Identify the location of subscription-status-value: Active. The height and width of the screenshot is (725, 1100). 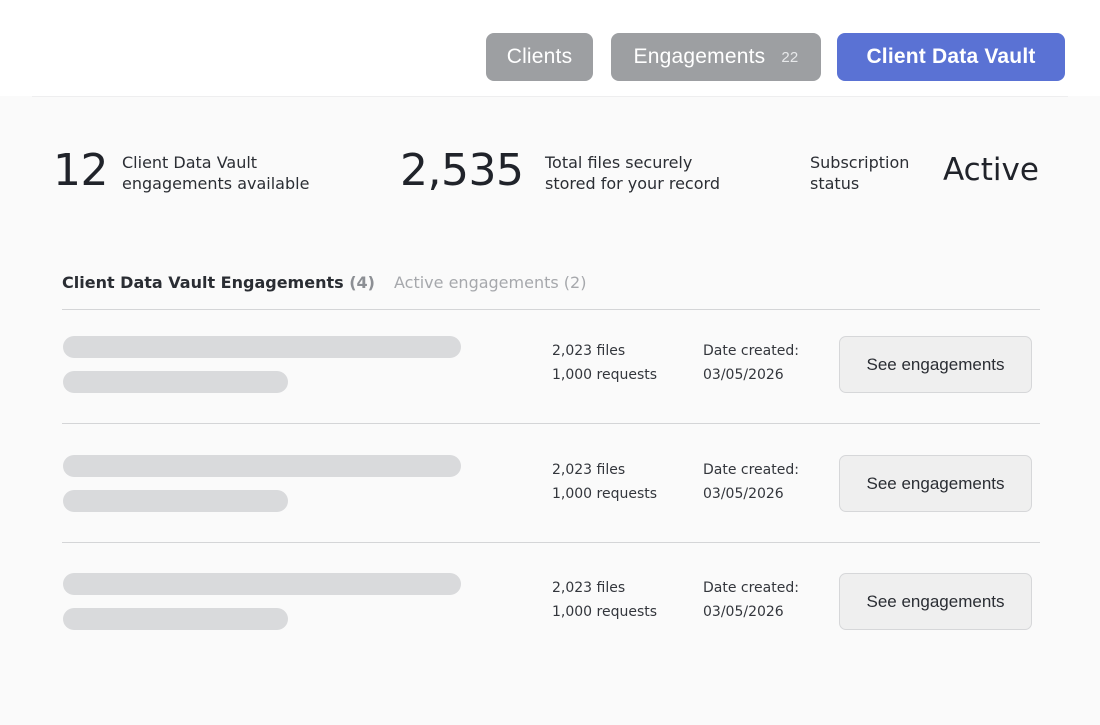
(991, 170).